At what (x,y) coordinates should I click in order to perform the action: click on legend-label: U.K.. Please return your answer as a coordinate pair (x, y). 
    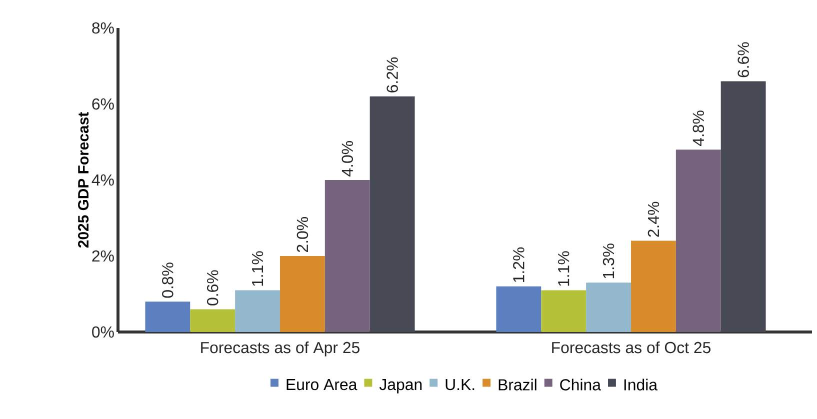
    Looking at the image, I should click on (460, 384).